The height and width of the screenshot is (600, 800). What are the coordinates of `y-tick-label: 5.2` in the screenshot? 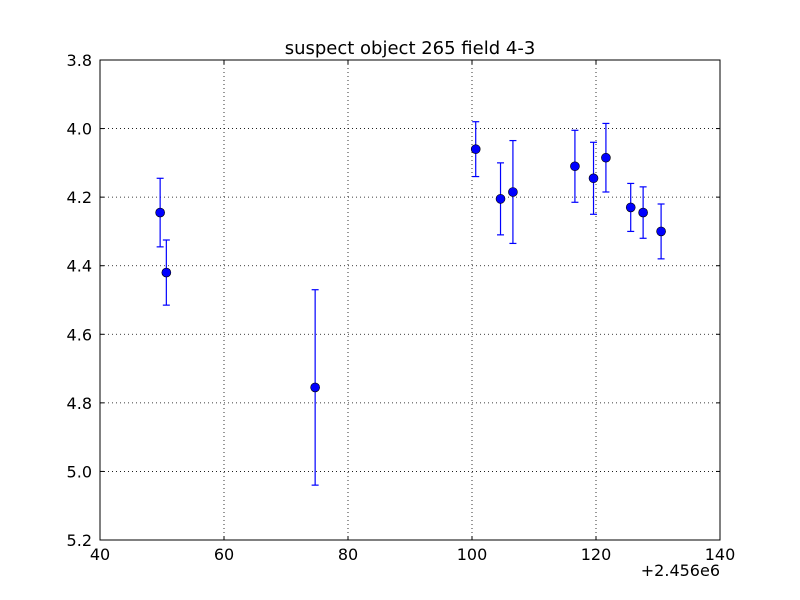 It's located at (79, 540).